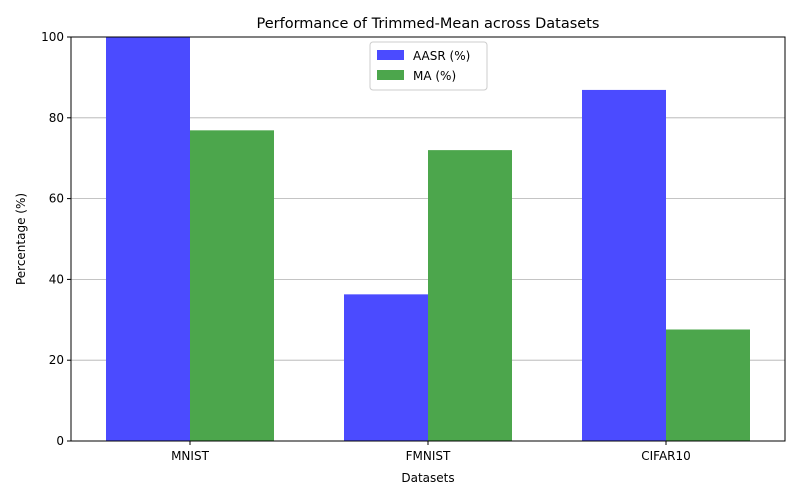 The image size is (800, 500). Describe the element at coordinates (56, 239) in the screenshot. I see `y-axis-ticks: 0 20 40 60 80 100` at that location.